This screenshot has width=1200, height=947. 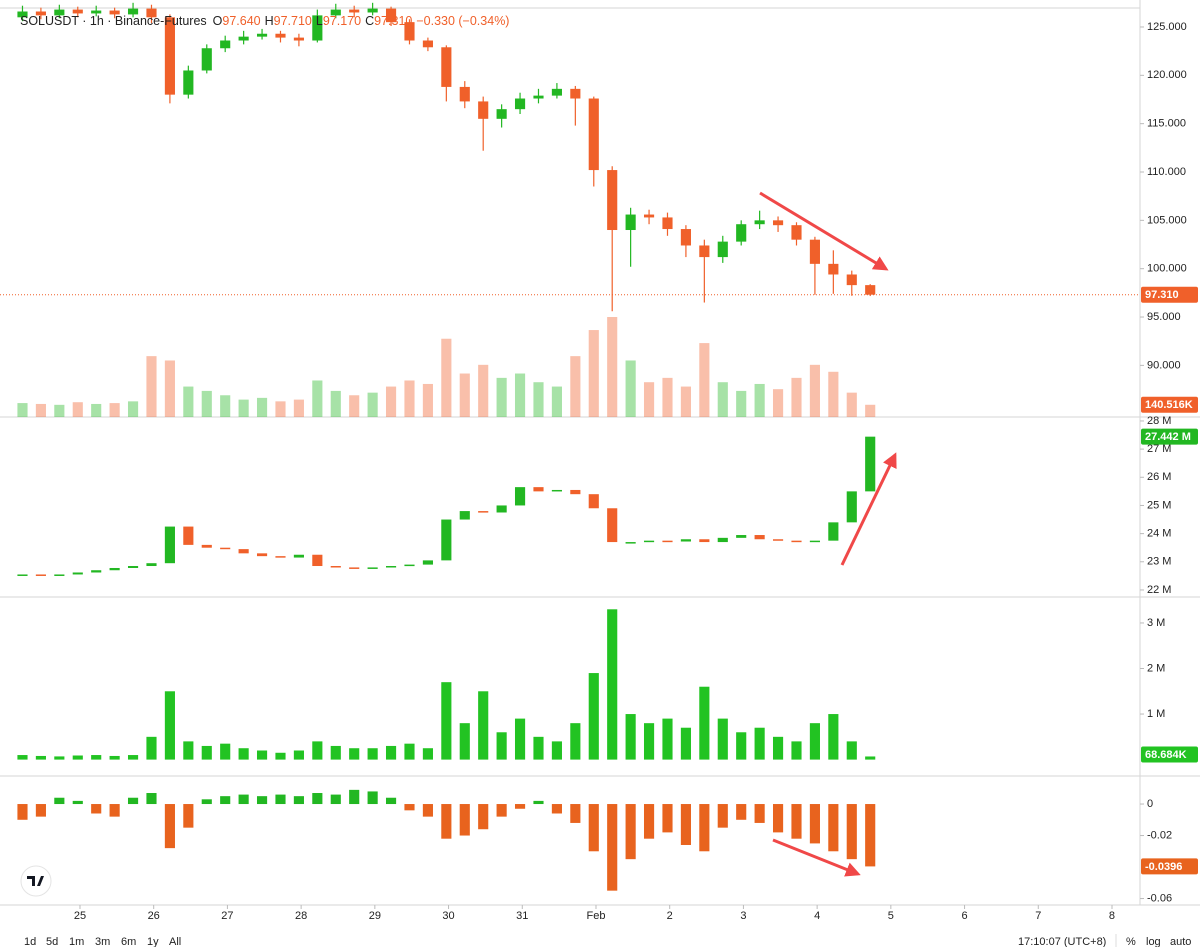 I want to click on range-button: 1y, so click(x=153, y=941).